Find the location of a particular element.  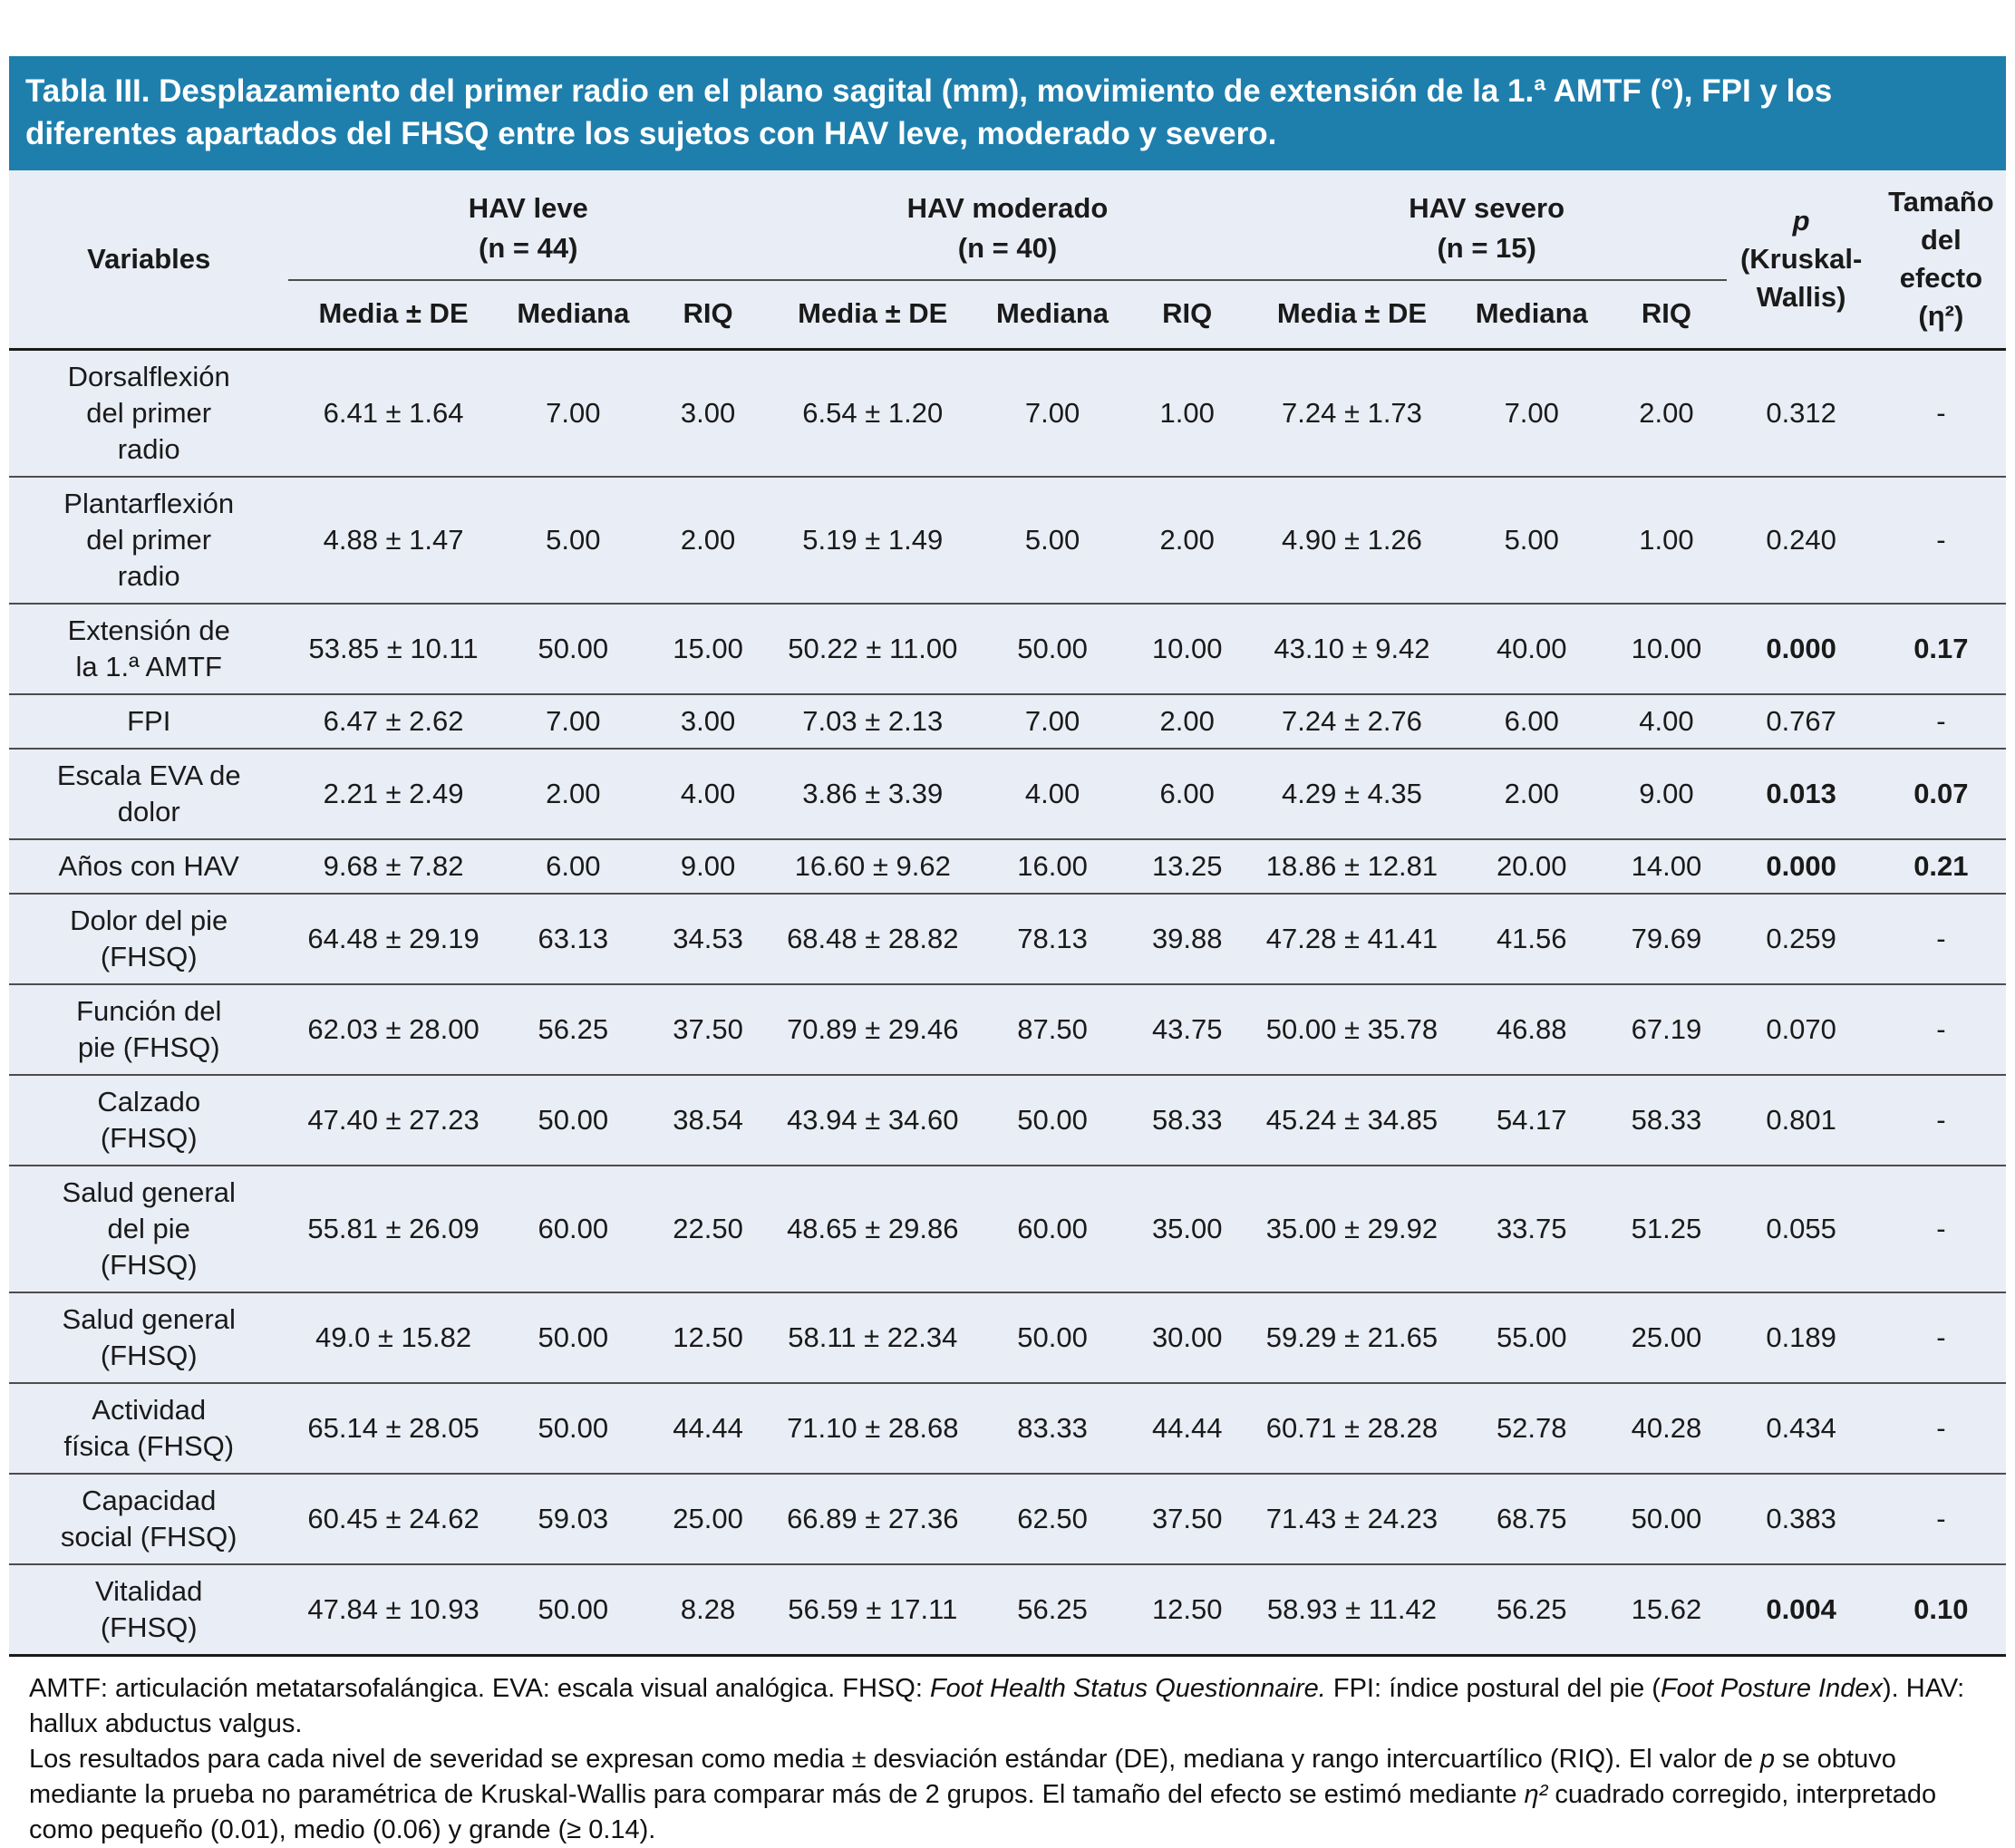

cell-mediana-severo: 41.56 is located at coordinates (1532, 938).